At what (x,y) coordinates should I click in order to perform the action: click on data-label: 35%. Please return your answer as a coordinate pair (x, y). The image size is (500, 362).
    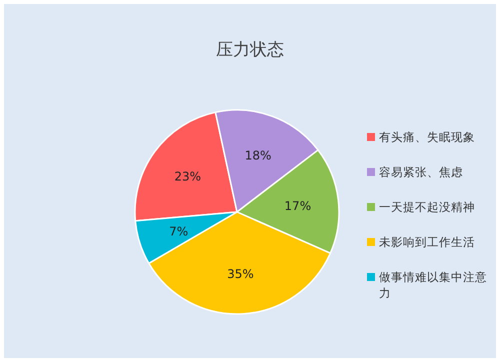
    Looking at the image, I should click on (240, 274).